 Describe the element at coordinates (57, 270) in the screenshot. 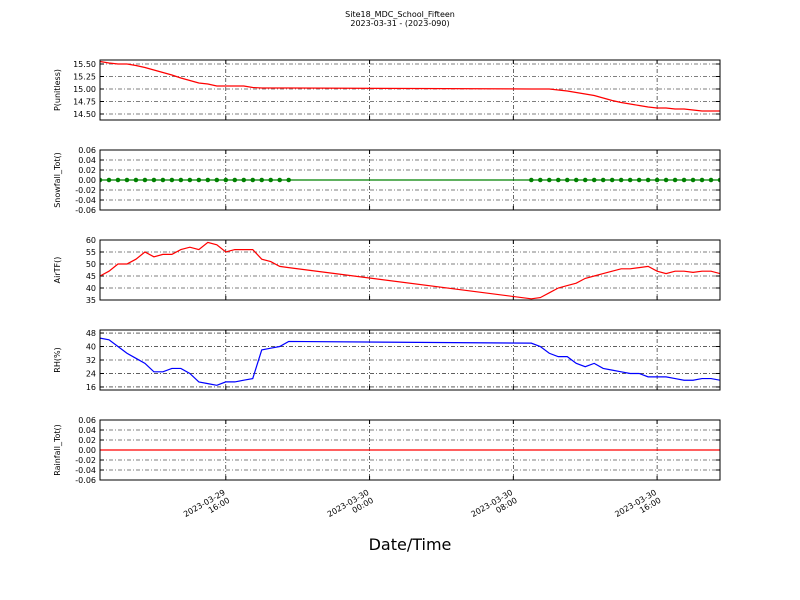

I see `y-axis-label: AirTF()` at that location.